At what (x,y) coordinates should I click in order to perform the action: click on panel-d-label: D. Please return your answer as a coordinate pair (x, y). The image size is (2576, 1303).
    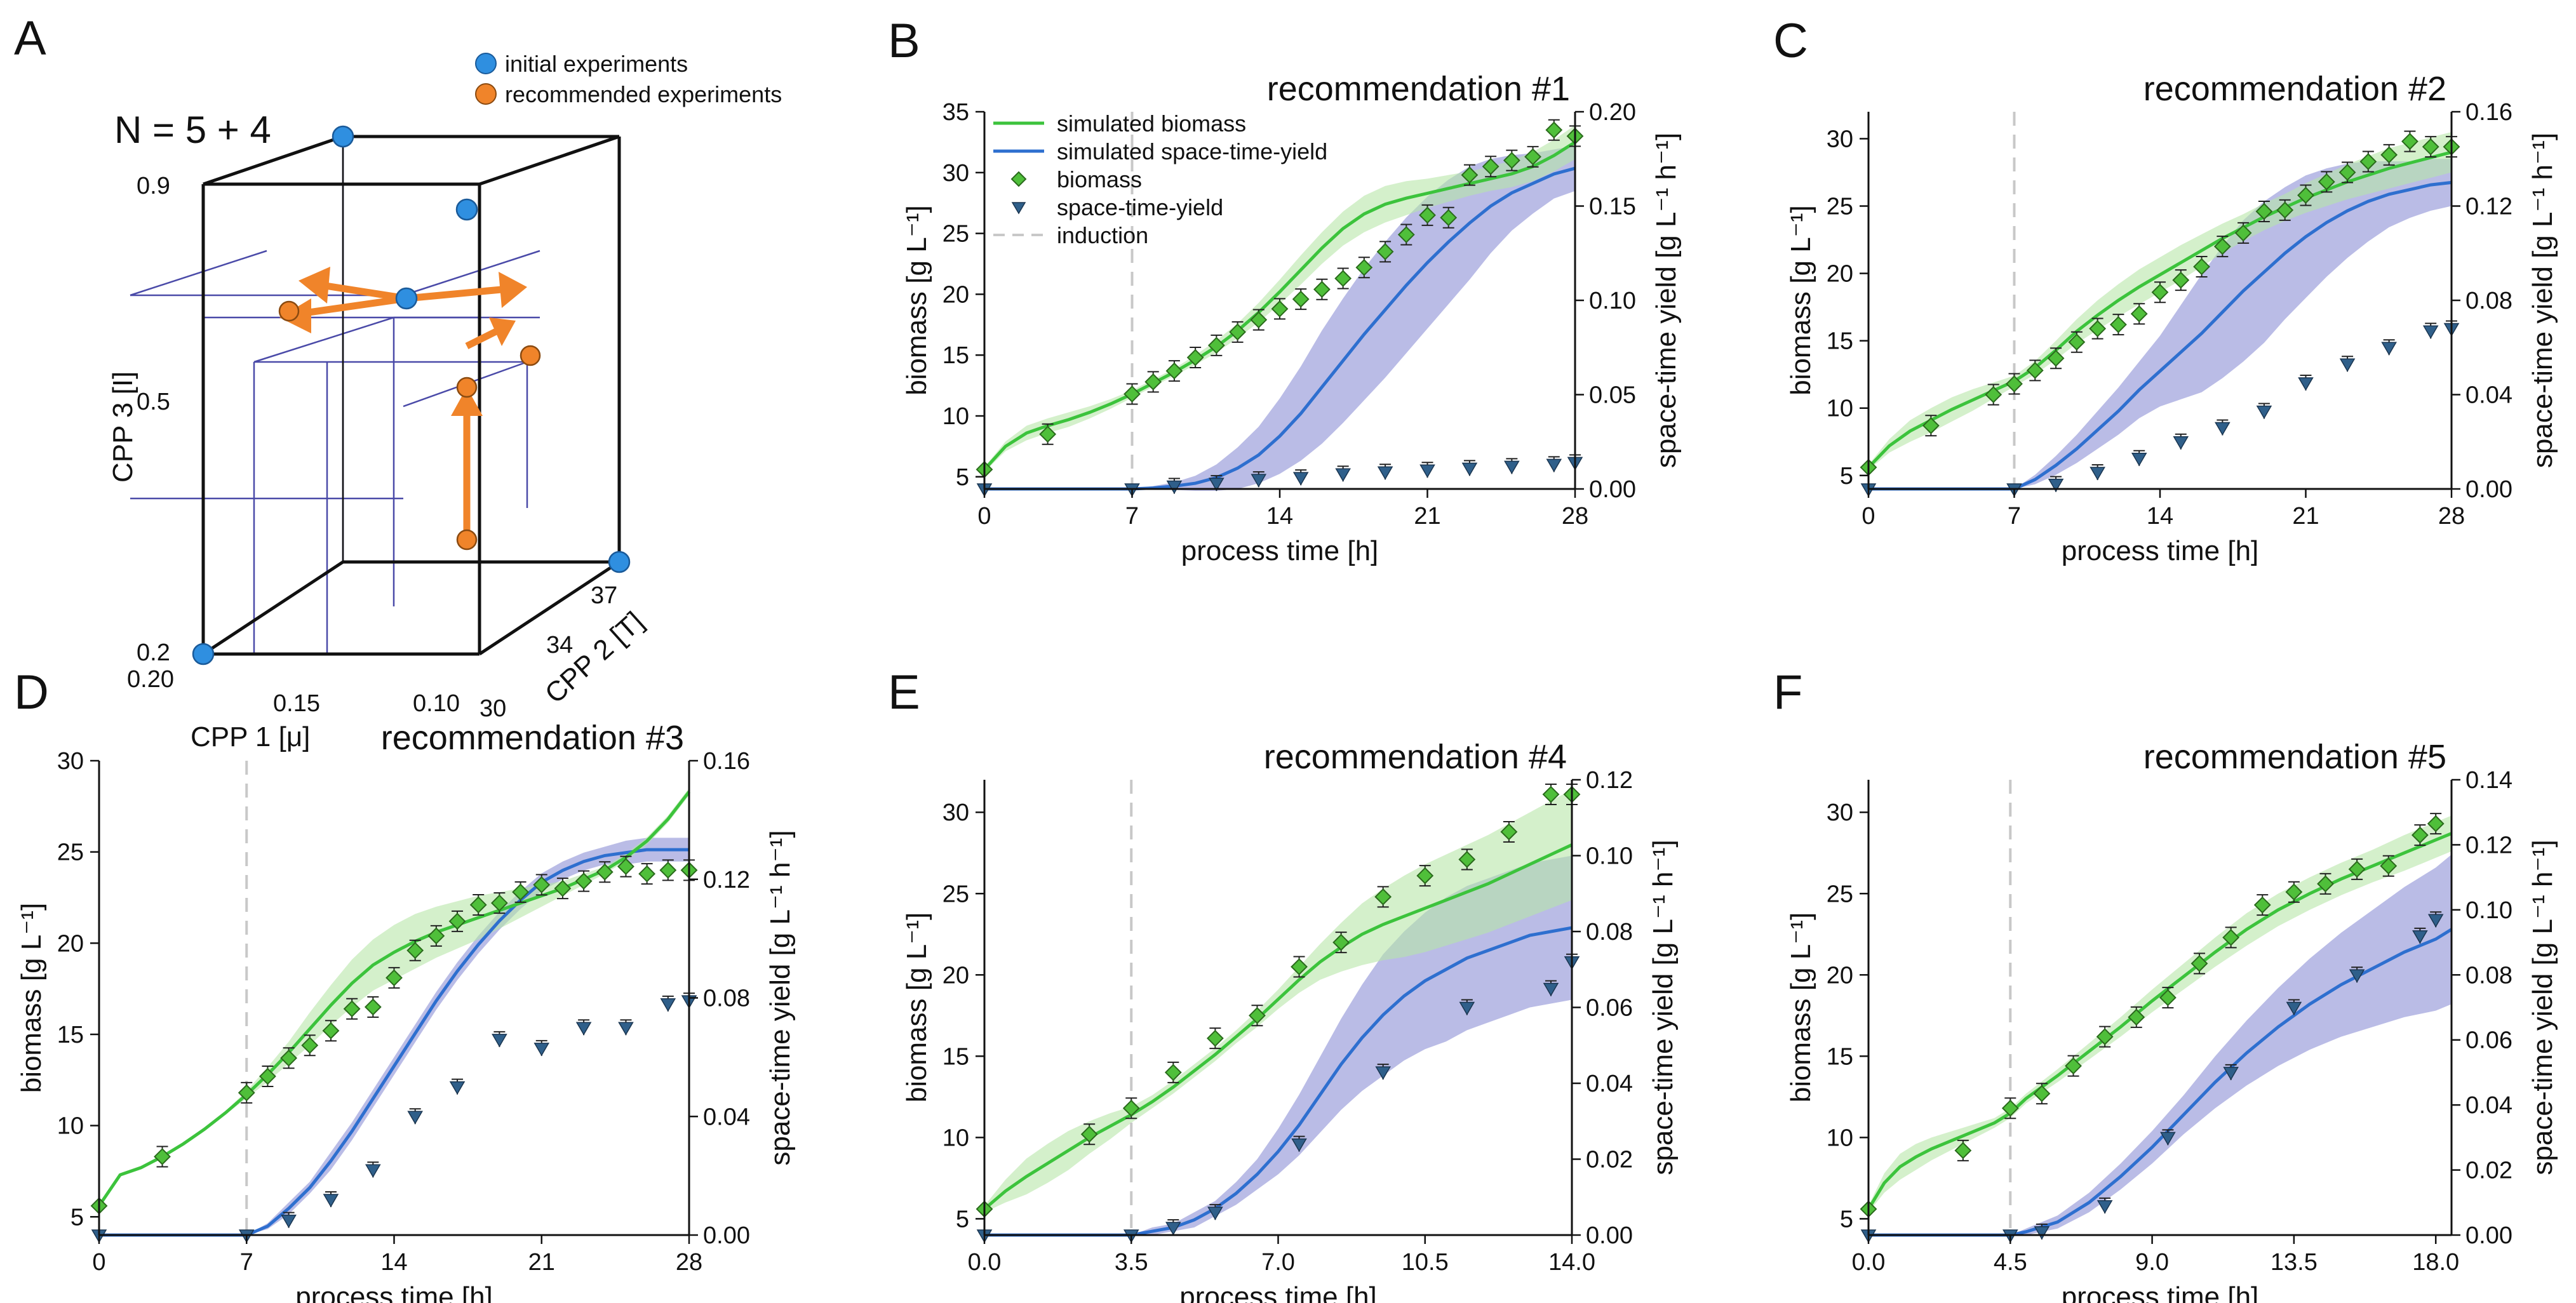
    Looking at the image, I should click on (31, 692).